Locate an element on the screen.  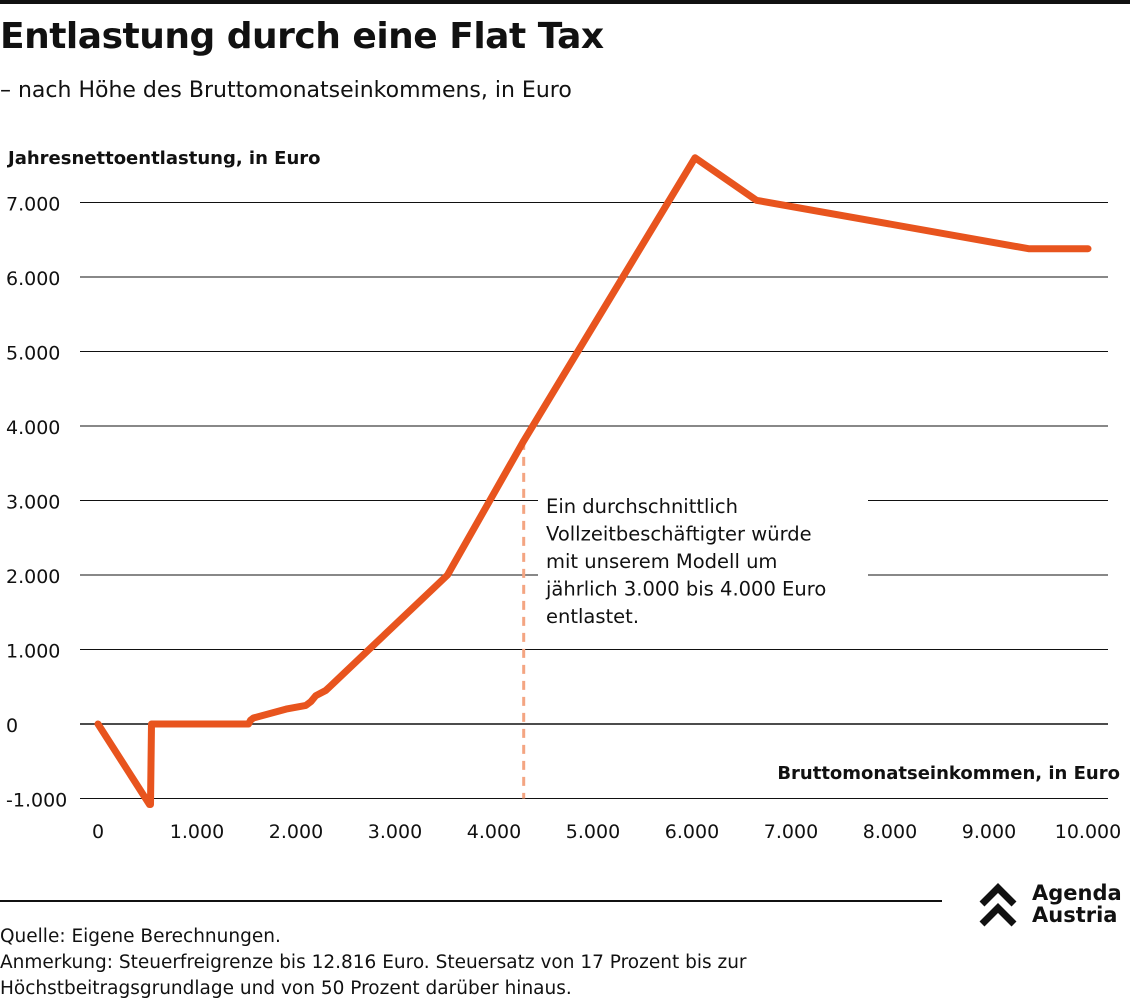
y-tick-label: 7.000 is located at coordinates (33, 205).